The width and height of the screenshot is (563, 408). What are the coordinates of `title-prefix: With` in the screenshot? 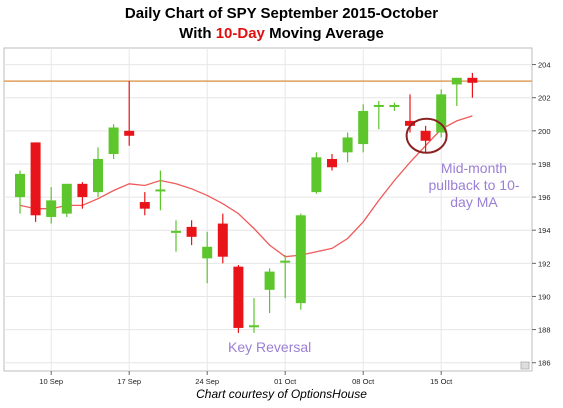 It's located at (197, 33).